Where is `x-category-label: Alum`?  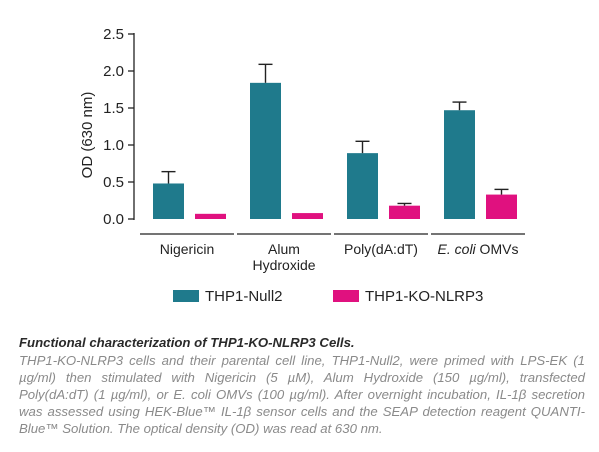
x-category-label: Alum is located at coordinates (284, 249).